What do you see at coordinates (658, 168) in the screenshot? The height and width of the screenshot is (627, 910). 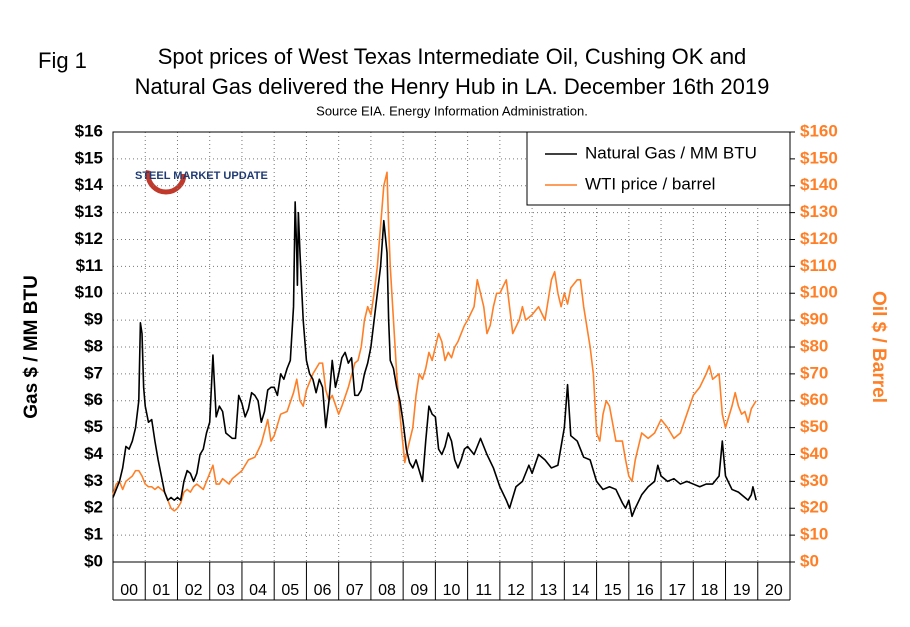 I see `legend-box` at bounding box center [658, 168].